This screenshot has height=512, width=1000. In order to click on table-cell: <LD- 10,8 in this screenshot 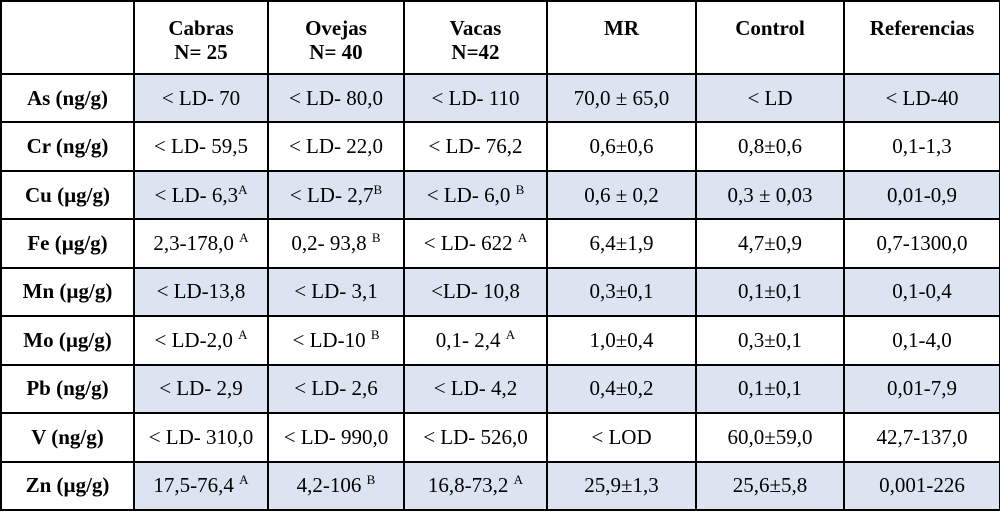, I will do `click(475, 292)`.